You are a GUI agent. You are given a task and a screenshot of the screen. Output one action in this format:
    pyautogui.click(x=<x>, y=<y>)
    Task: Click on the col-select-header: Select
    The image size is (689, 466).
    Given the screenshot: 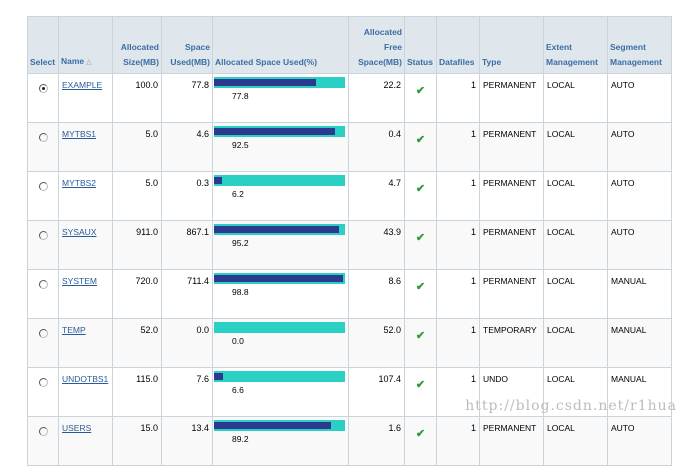 What is the action you would take?
    pyautogui.click(x=43, y=45)
    